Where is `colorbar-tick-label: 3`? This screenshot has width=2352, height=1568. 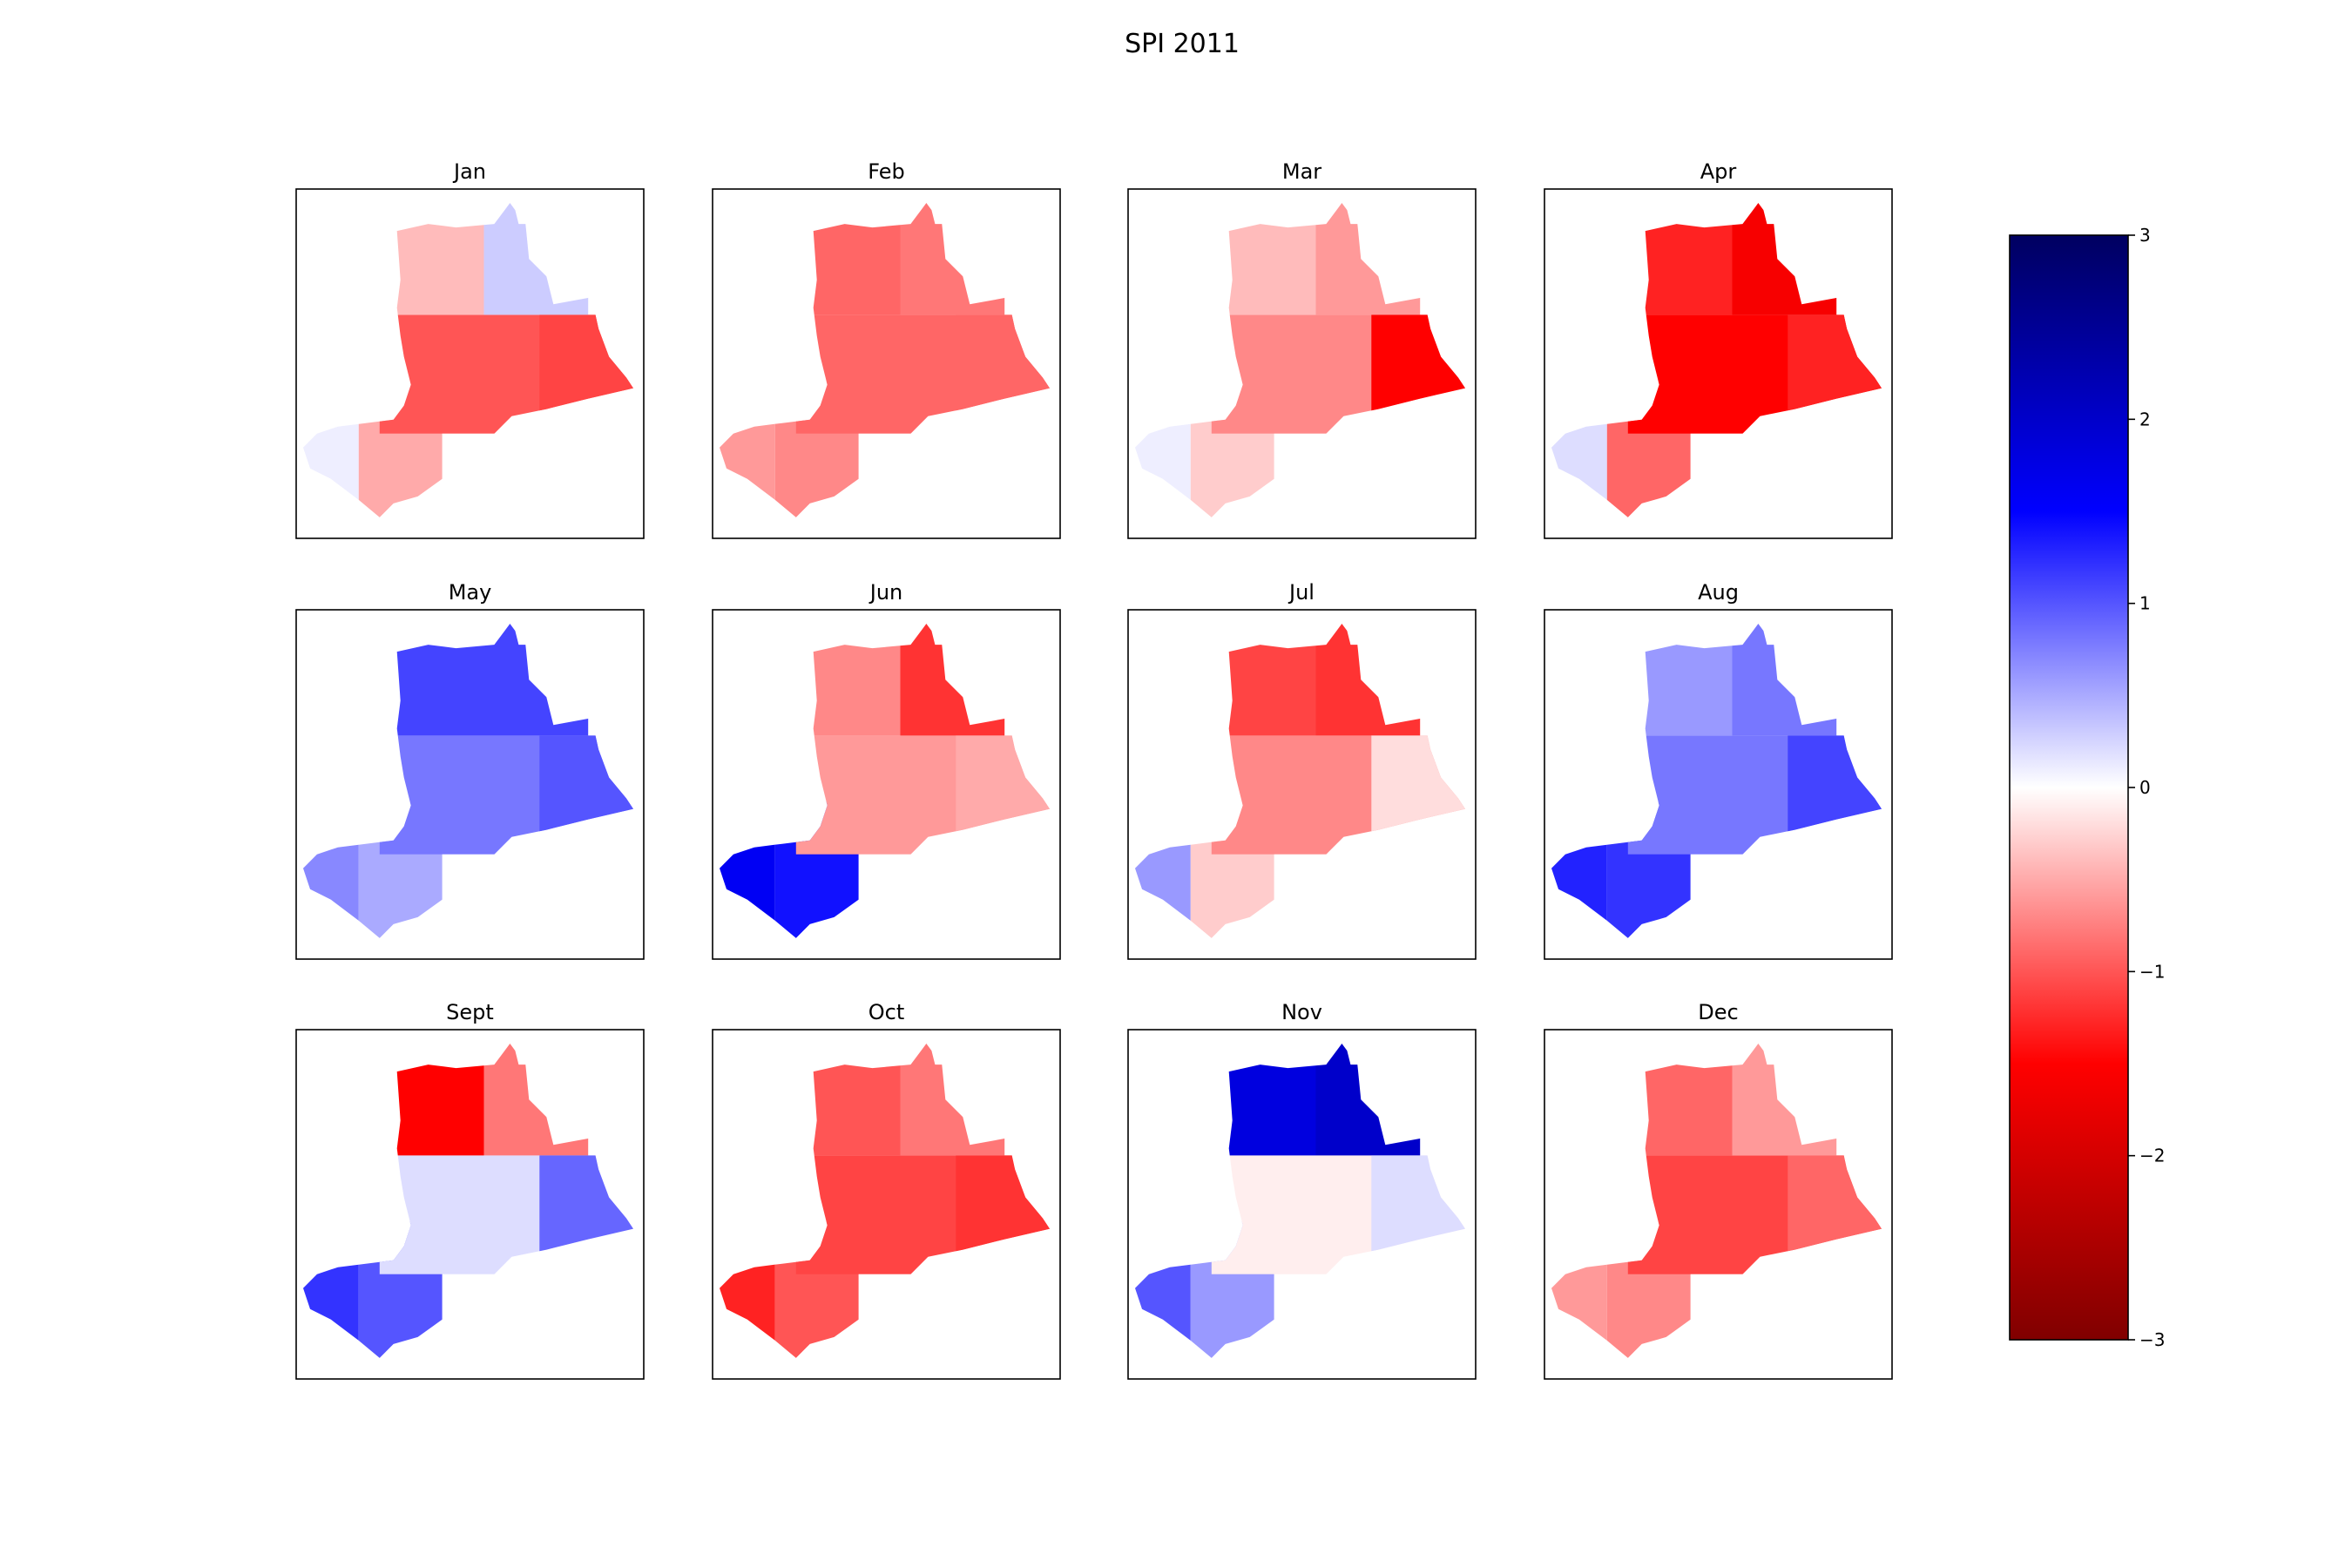 colorbar-tick-label: 3 is located at coordinates (2145, 235).